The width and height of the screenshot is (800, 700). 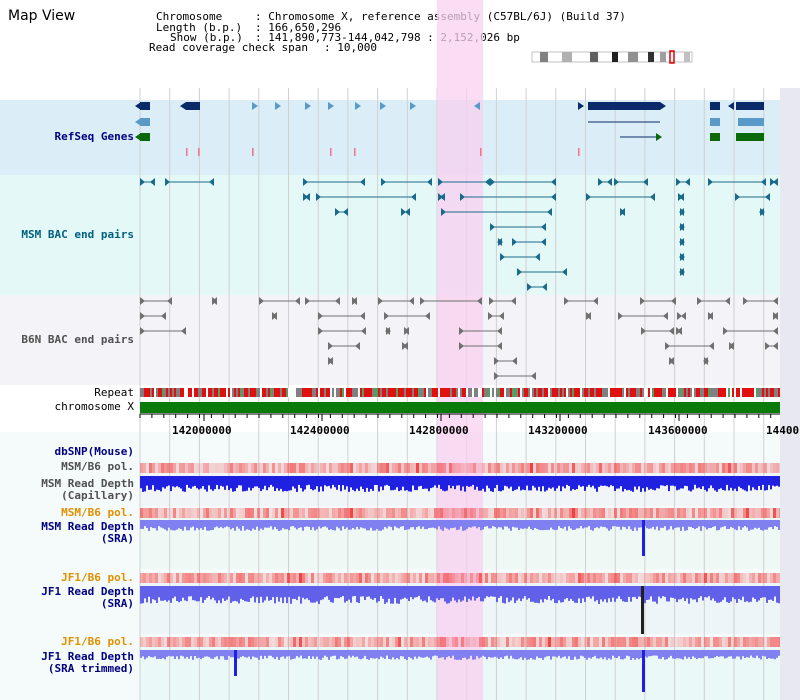 What do you see at coordinates (87, 532) in the screenshot?
I see `track-label-msm-depth-sra: MSM Read Depth (SRA)` at bounding box center [87, 532].